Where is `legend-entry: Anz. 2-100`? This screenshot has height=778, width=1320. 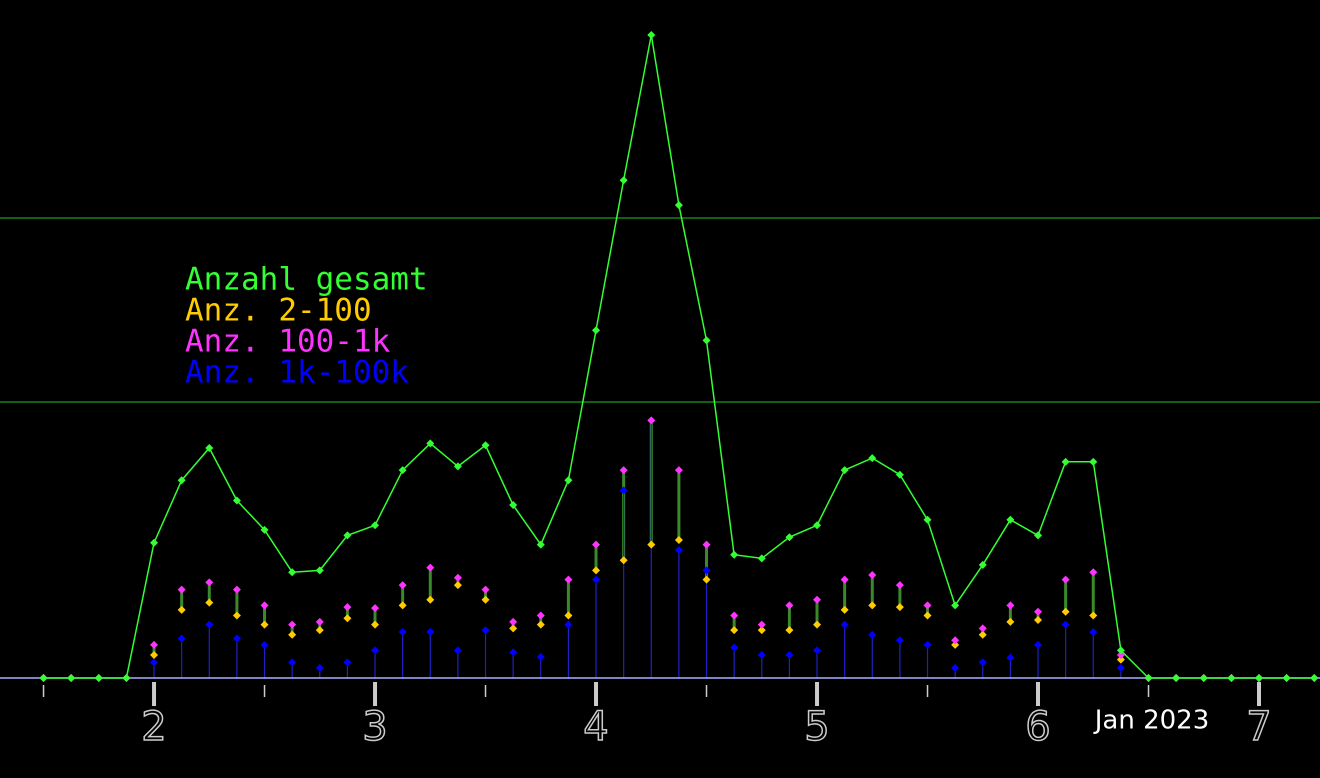
legend-entry: Anz. 2-100 is located at coordinates (278, 311).